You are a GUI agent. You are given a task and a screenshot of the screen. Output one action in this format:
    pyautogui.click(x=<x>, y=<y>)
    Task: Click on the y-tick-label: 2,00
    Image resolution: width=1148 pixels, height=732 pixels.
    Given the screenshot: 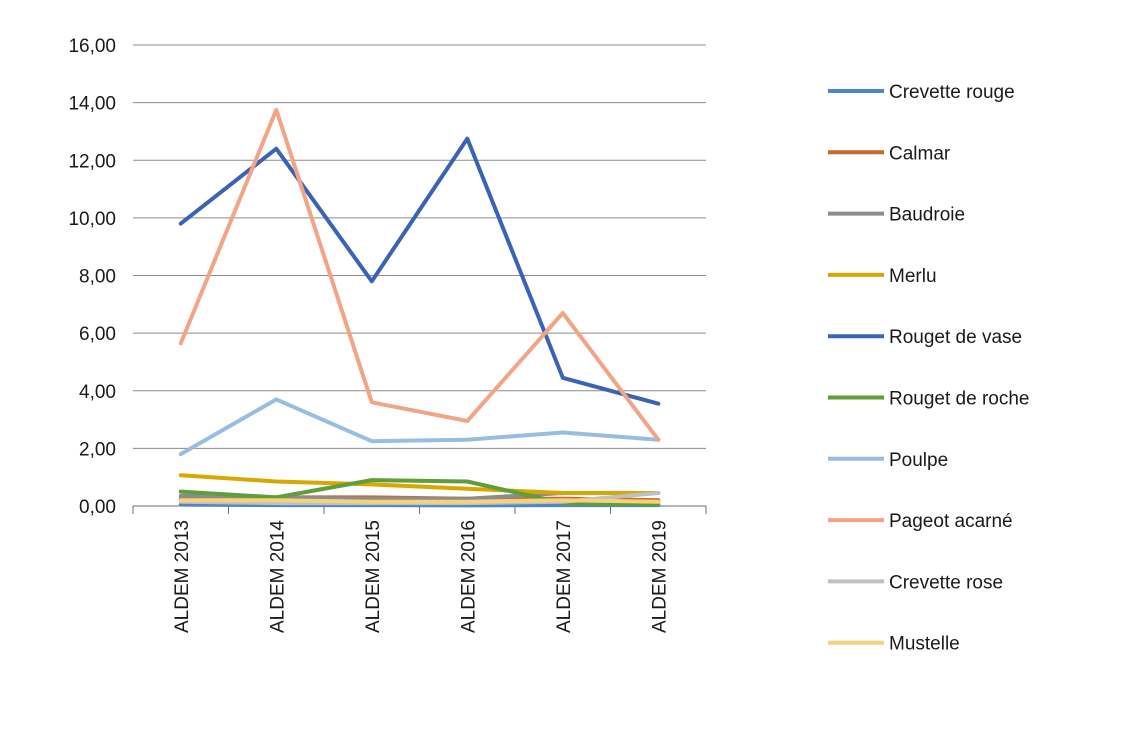 What is the action you would take?
    pyautogui.click(x=97, y=449)
    